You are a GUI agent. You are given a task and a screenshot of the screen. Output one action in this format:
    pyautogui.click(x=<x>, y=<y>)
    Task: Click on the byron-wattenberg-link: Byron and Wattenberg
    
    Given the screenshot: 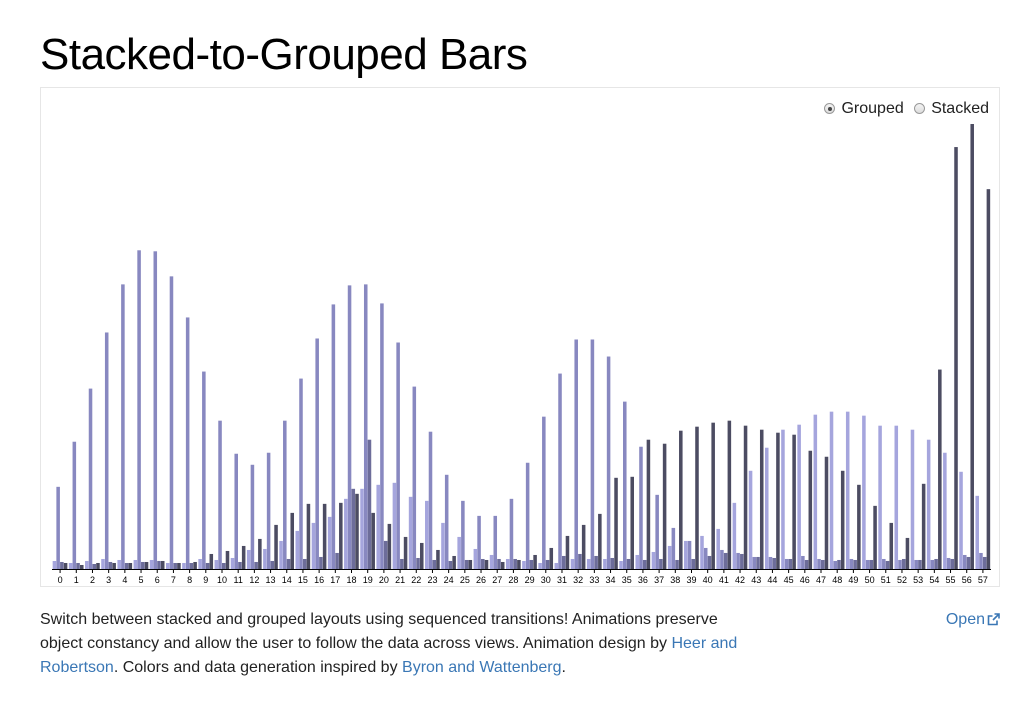 What is the action you would take?
    pyautogui.click(x=482, y=667)
    